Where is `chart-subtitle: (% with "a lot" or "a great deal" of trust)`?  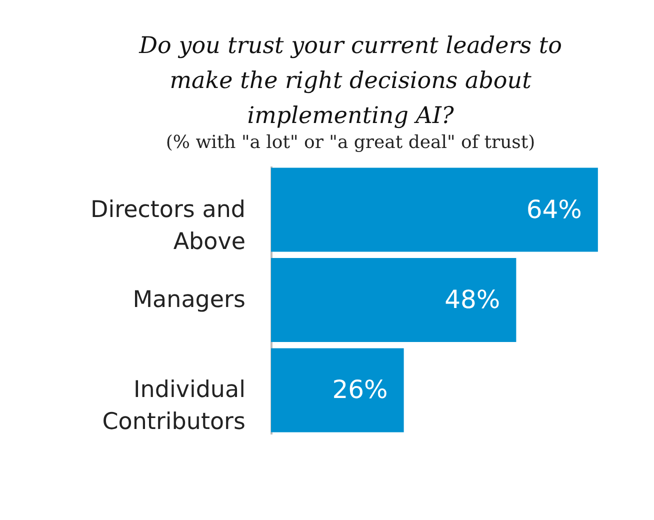
chart-subtitle: (% with "a lot" or "a great deal" of trust) is located at coordinates (351, 142).